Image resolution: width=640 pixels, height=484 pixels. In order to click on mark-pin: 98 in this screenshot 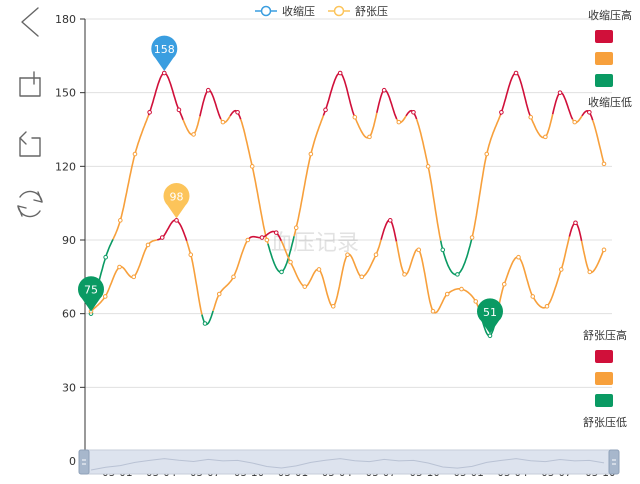, I will do `click(176, 200)`.